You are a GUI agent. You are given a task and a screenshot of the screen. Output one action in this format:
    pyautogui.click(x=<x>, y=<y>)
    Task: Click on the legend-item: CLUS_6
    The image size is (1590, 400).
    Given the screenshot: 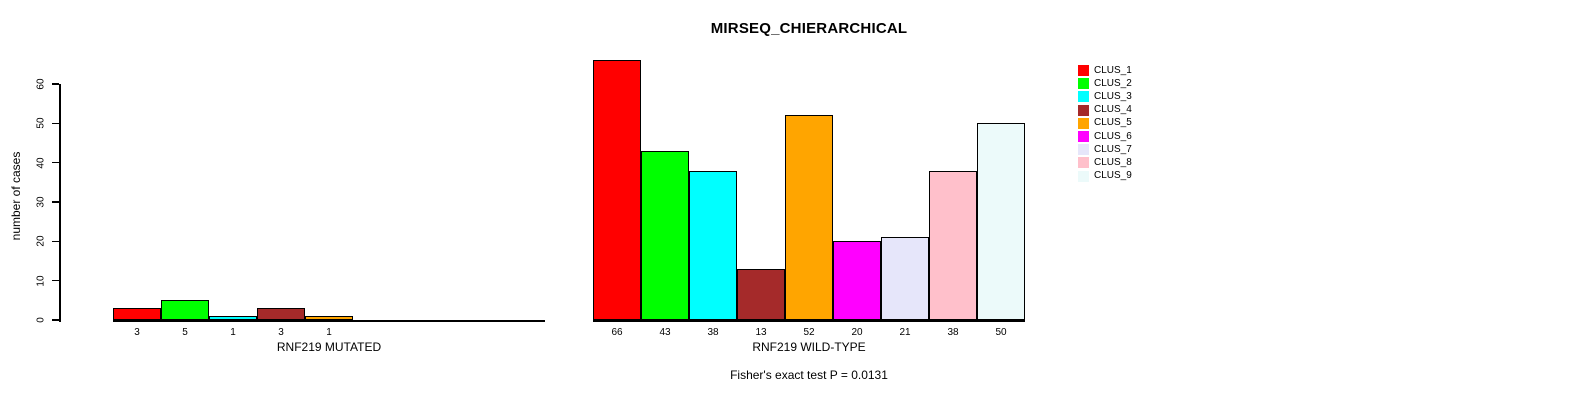 What is the action you would take?
    pyautogui.click(x=1105, y=136)
    